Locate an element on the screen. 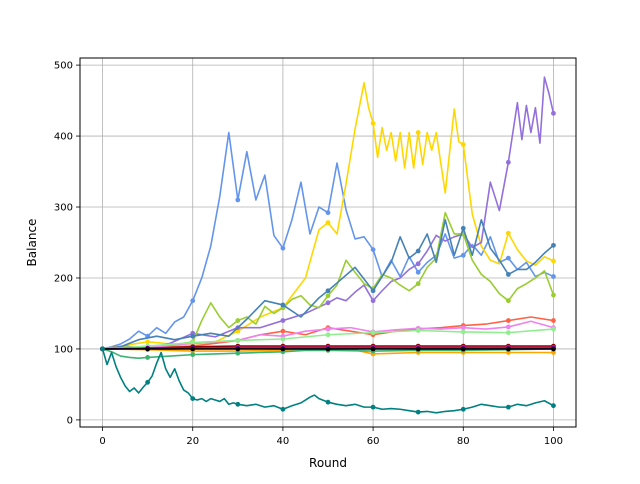  y-tick-label: 500 is located at coordinates (63, 66).